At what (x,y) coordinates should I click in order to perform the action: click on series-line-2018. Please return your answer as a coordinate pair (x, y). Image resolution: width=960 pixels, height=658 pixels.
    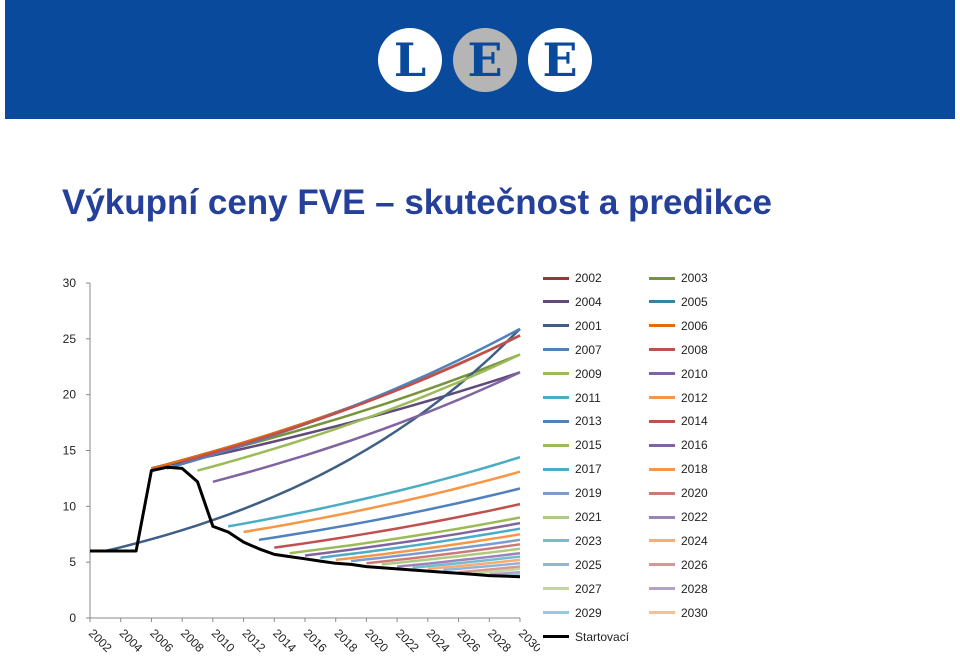
    Looking at the image, I should click on (428, 547).